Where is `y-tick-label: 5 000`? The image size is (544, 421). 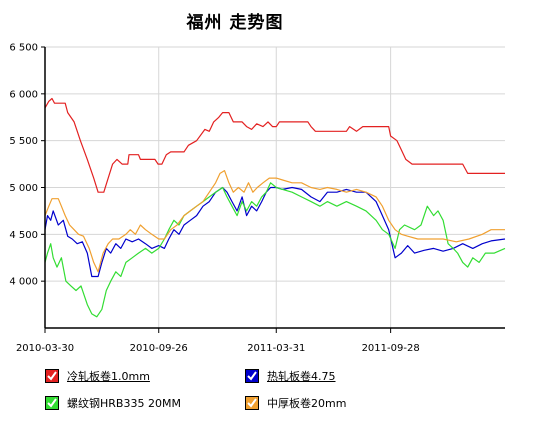
y-tick-label: 5 000 is located at coordinates (23, 188).